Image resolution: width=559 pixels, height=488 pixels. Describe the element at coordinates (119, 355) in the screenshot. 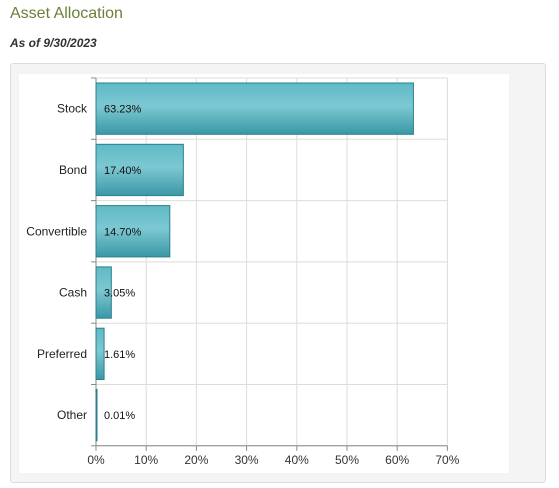

I see `data-label: 1.61%` at that location.